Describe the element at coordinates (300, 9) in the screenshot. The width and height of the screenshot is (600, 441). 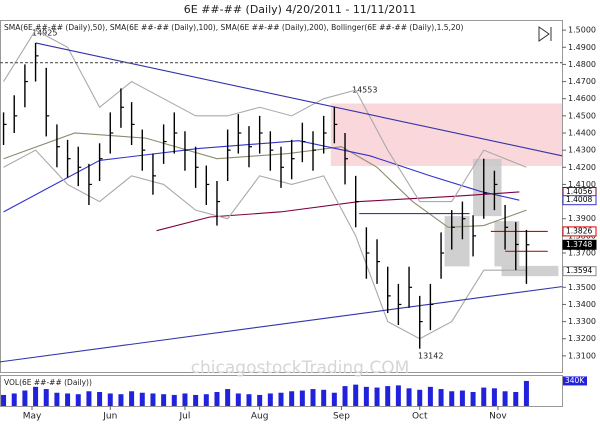
I see `chart-title: 6E ##-## (Daily) 4/20/2011 - 11/11/2011` at that location.